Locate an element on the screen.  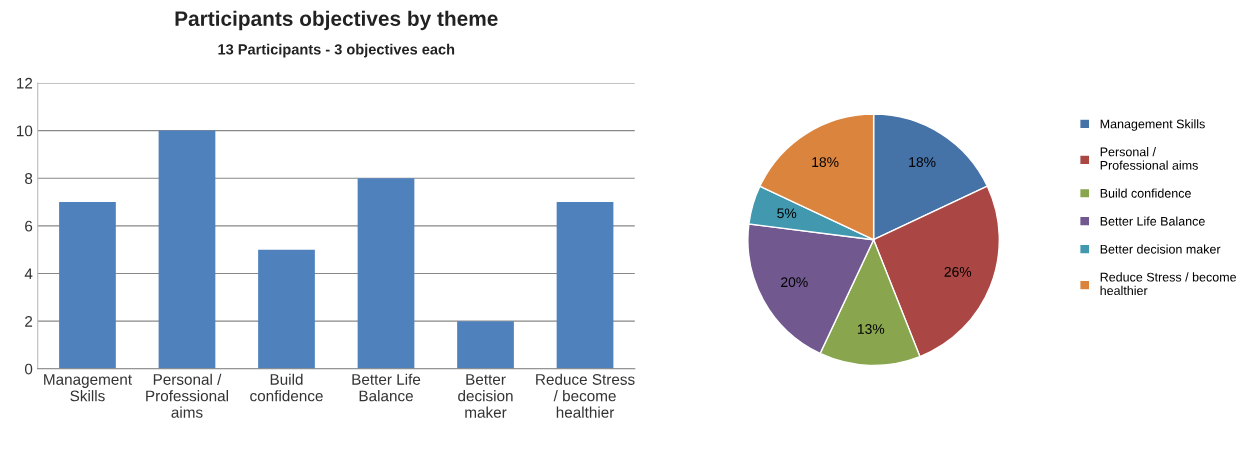
chart-title: Participants objectives by theme is located at coordinates (336, 20).